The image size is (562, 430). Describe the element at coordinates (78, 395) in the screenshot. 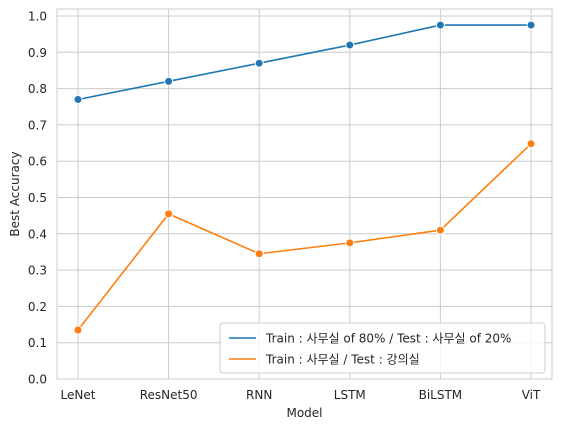

I see `x-tick-label: LeNet` at that location.